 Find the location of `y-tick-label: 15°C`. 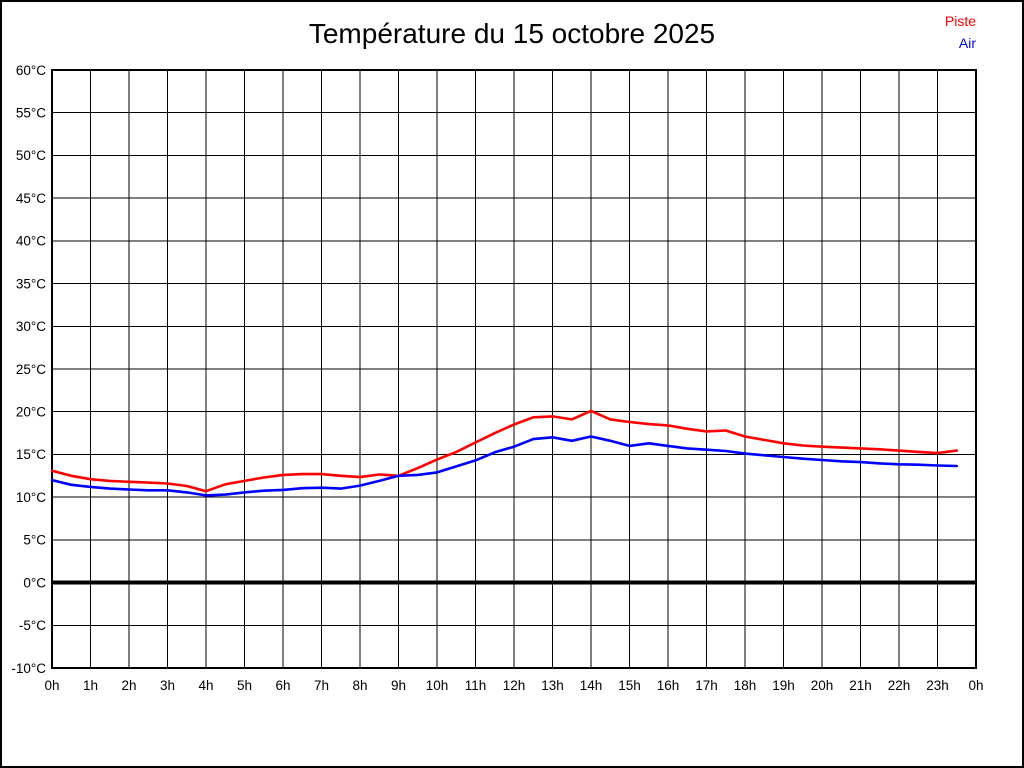

y-tick-label: 15°C is located at coordinates (31, 454).